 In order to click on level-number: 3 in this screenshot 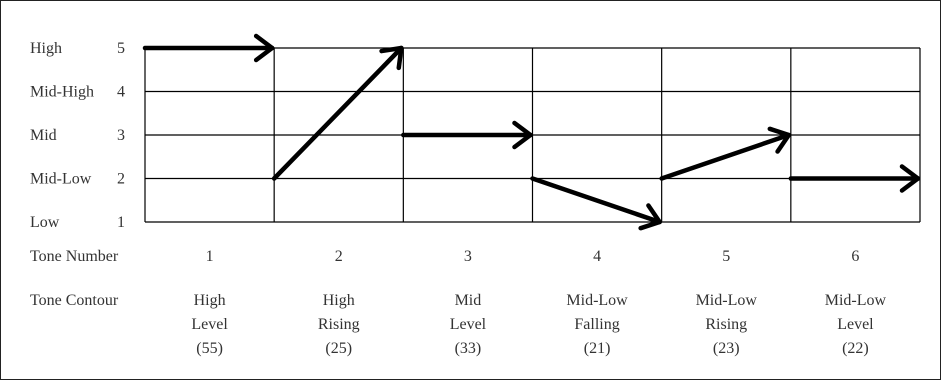, I will do `click(121, 135)`.